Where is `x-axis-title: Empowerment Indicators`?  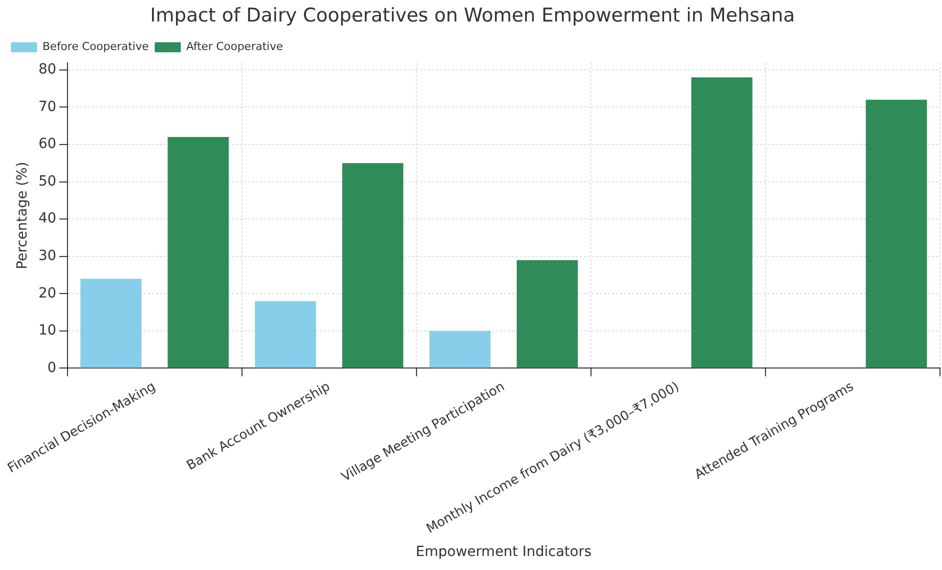
x-axis-title: Empowerment Indicators is located at coordinates (504, 552).